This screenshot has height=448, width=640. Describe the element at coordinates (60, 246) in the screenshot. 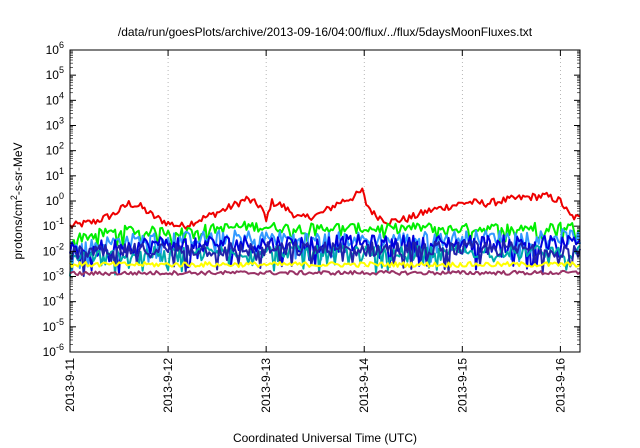

I see `y-tick-exp: -2` at that location.